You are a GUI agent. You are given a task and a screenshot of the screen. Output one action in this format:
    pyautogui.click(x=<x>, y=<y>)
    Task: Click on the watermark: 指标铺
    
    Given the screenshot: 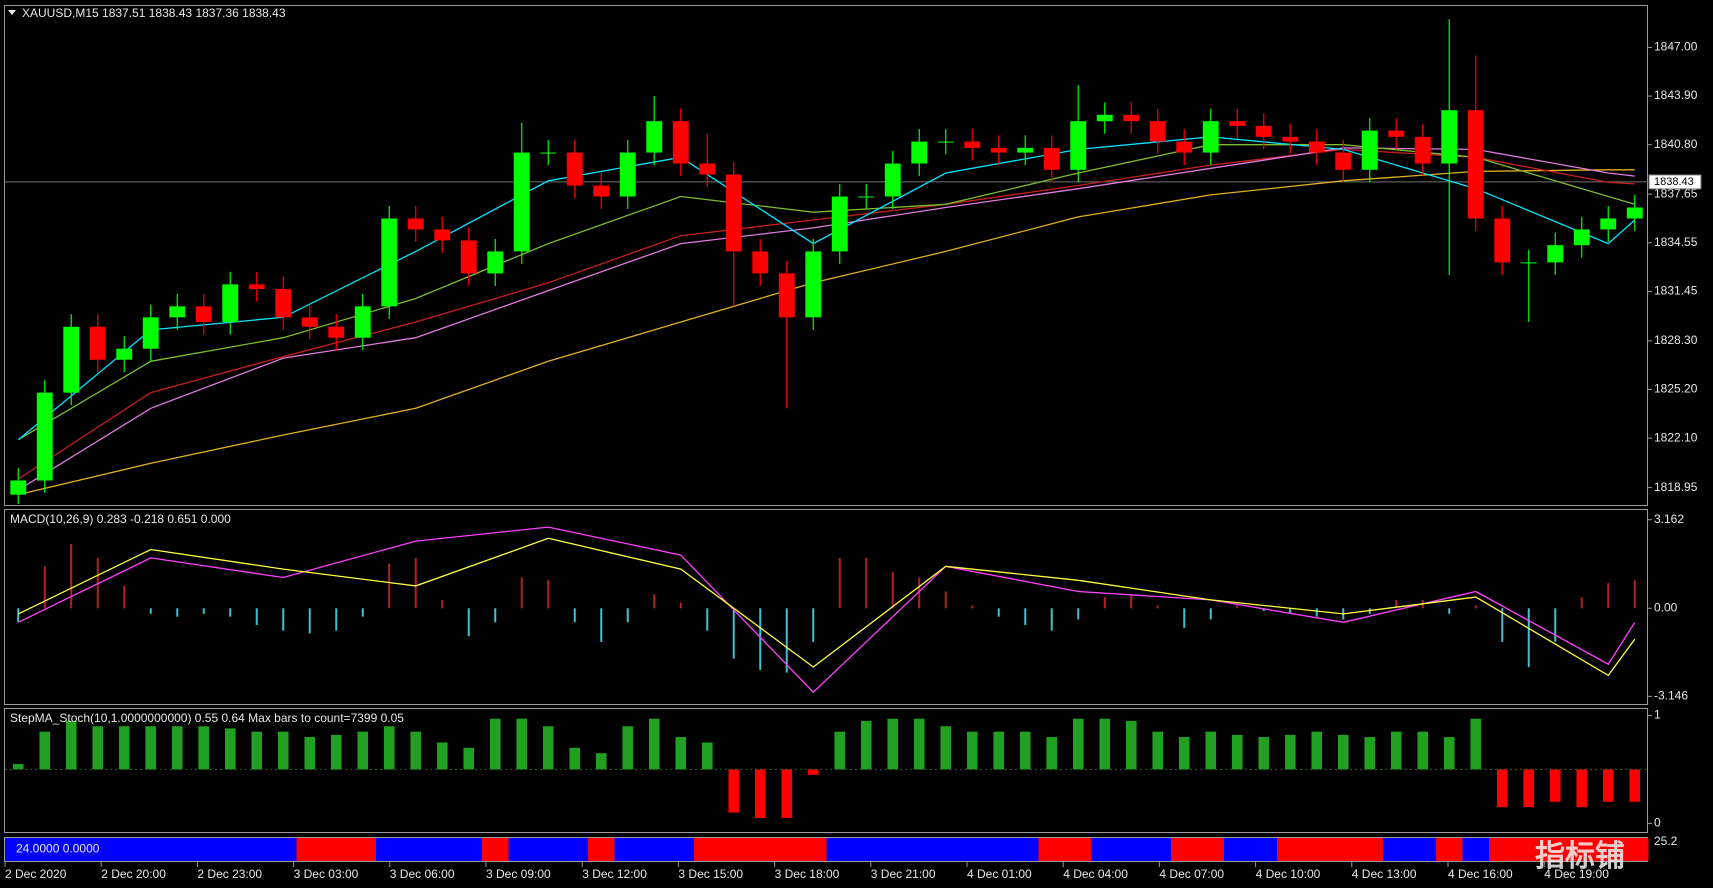 What is the action you would take?
    pyautogui.click(x=1580, y=856)
    